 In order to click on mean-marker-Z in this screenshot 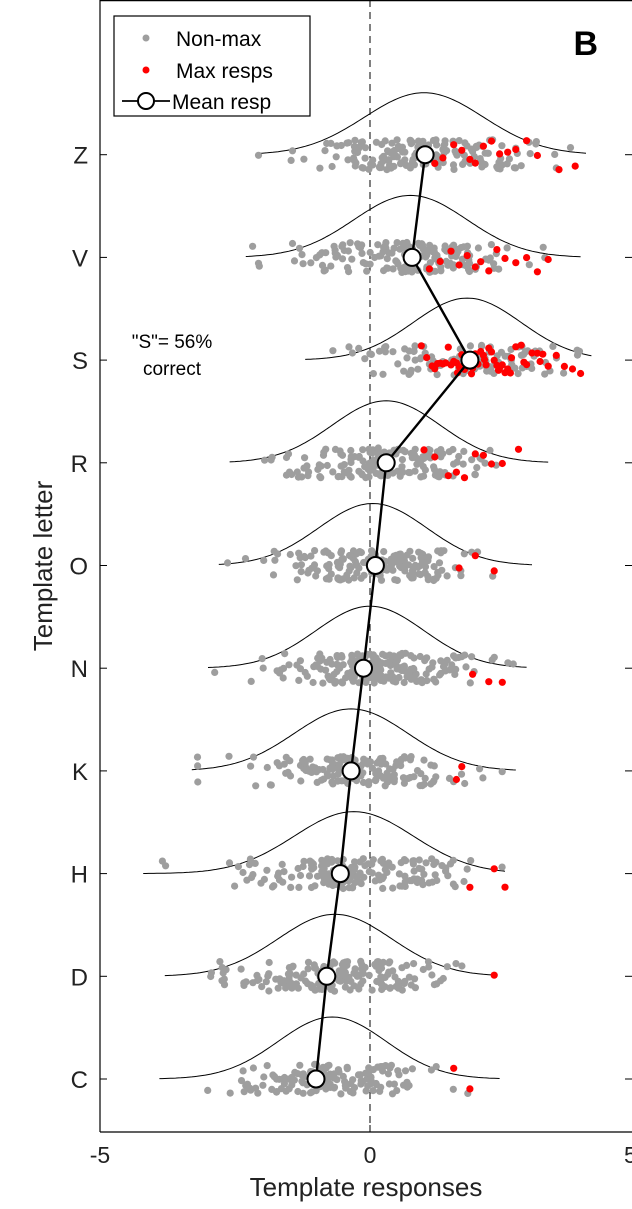, I will do `click(425, 155)`.